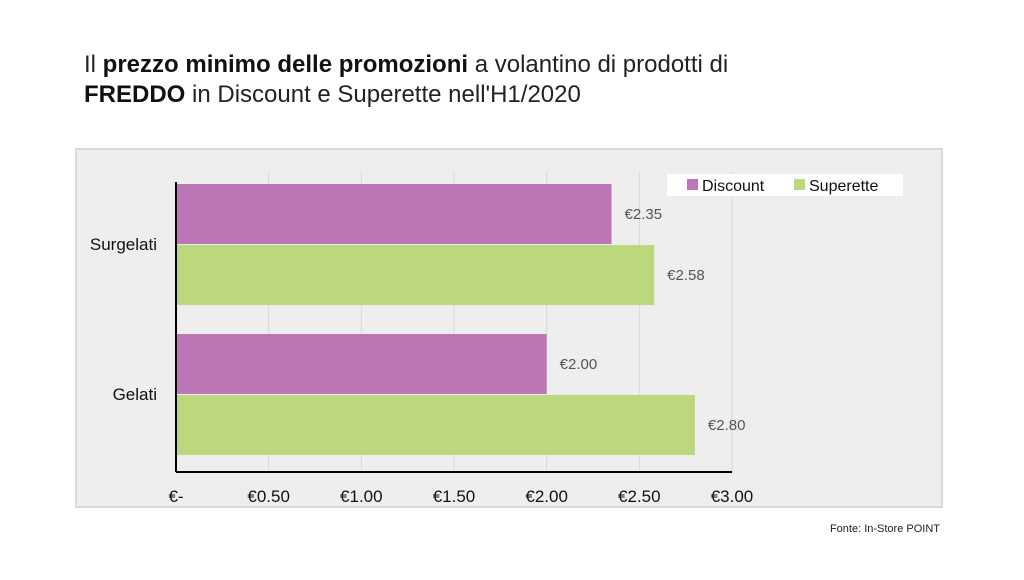 Image resolution: width=1024 pixels, height=580 pixels. Describe the element at coordinates (175, 496) in the screenshot. I see `x-tick-label: €-` at that location.